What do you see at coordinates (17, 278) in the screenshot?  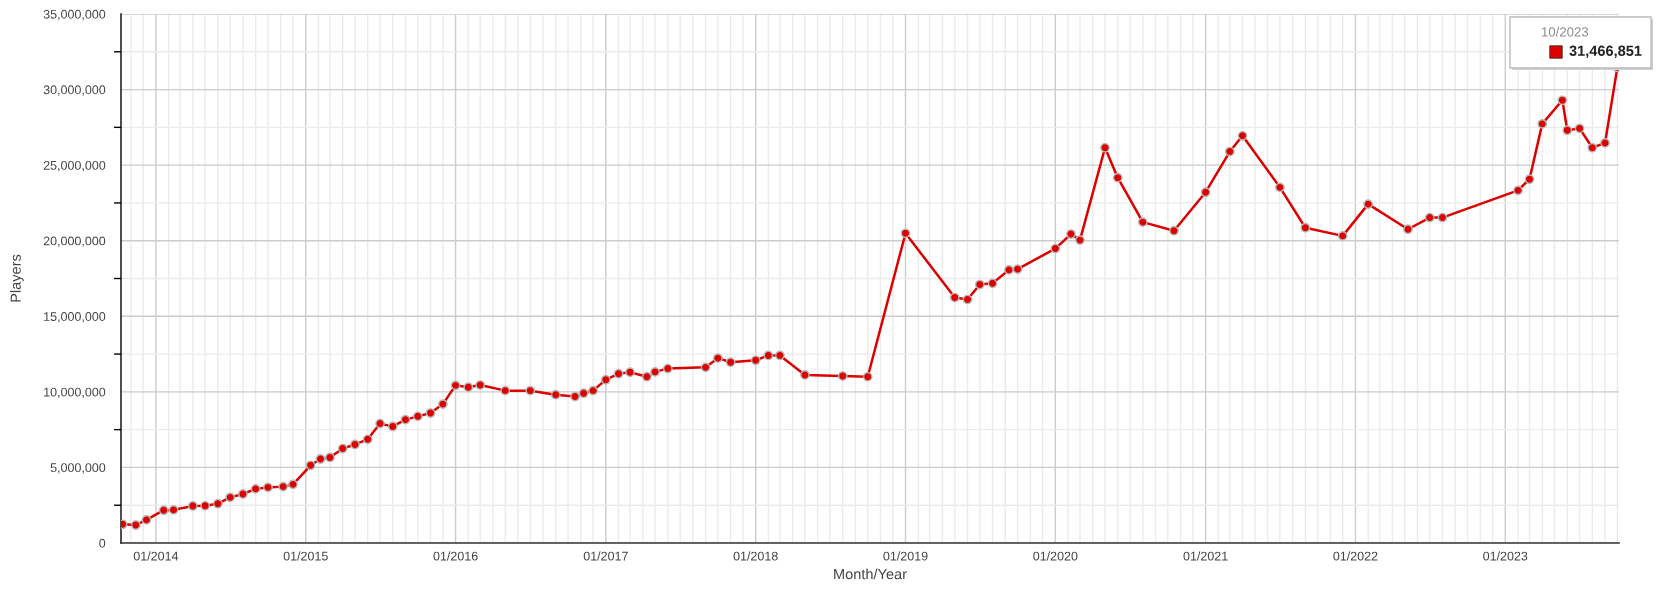 I see `y-axis-title: Players` at bounding box center [17, 278].